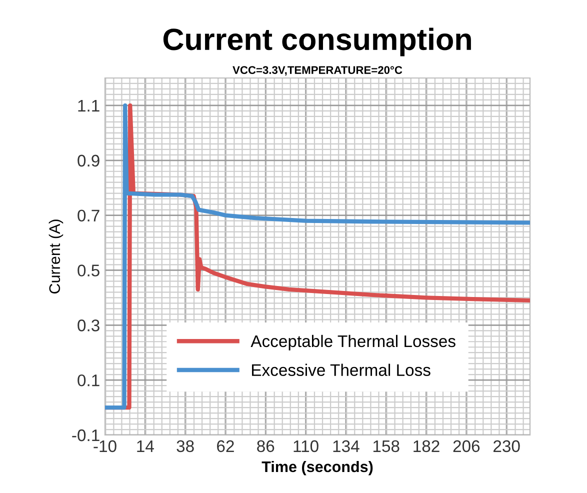 The height and width of the screenshot is (493, 587). What do you see at coordinates (306, 446) in the screenshot?
I see `x-tick-label: 110` at bounding box center [306, 446].